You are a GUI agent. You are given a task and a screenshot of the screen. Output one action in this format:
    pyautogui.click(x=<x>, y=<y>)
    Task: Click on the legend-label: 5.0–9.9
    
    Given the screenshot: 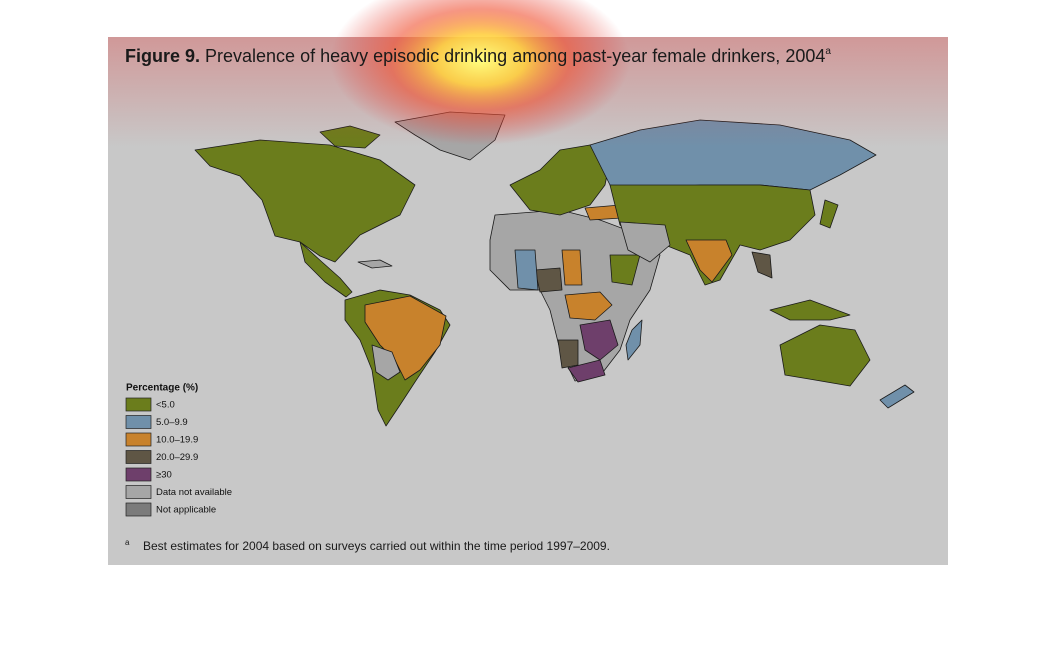 What is the action you would take?
    pyautogui.click(x=172, y=422)
    